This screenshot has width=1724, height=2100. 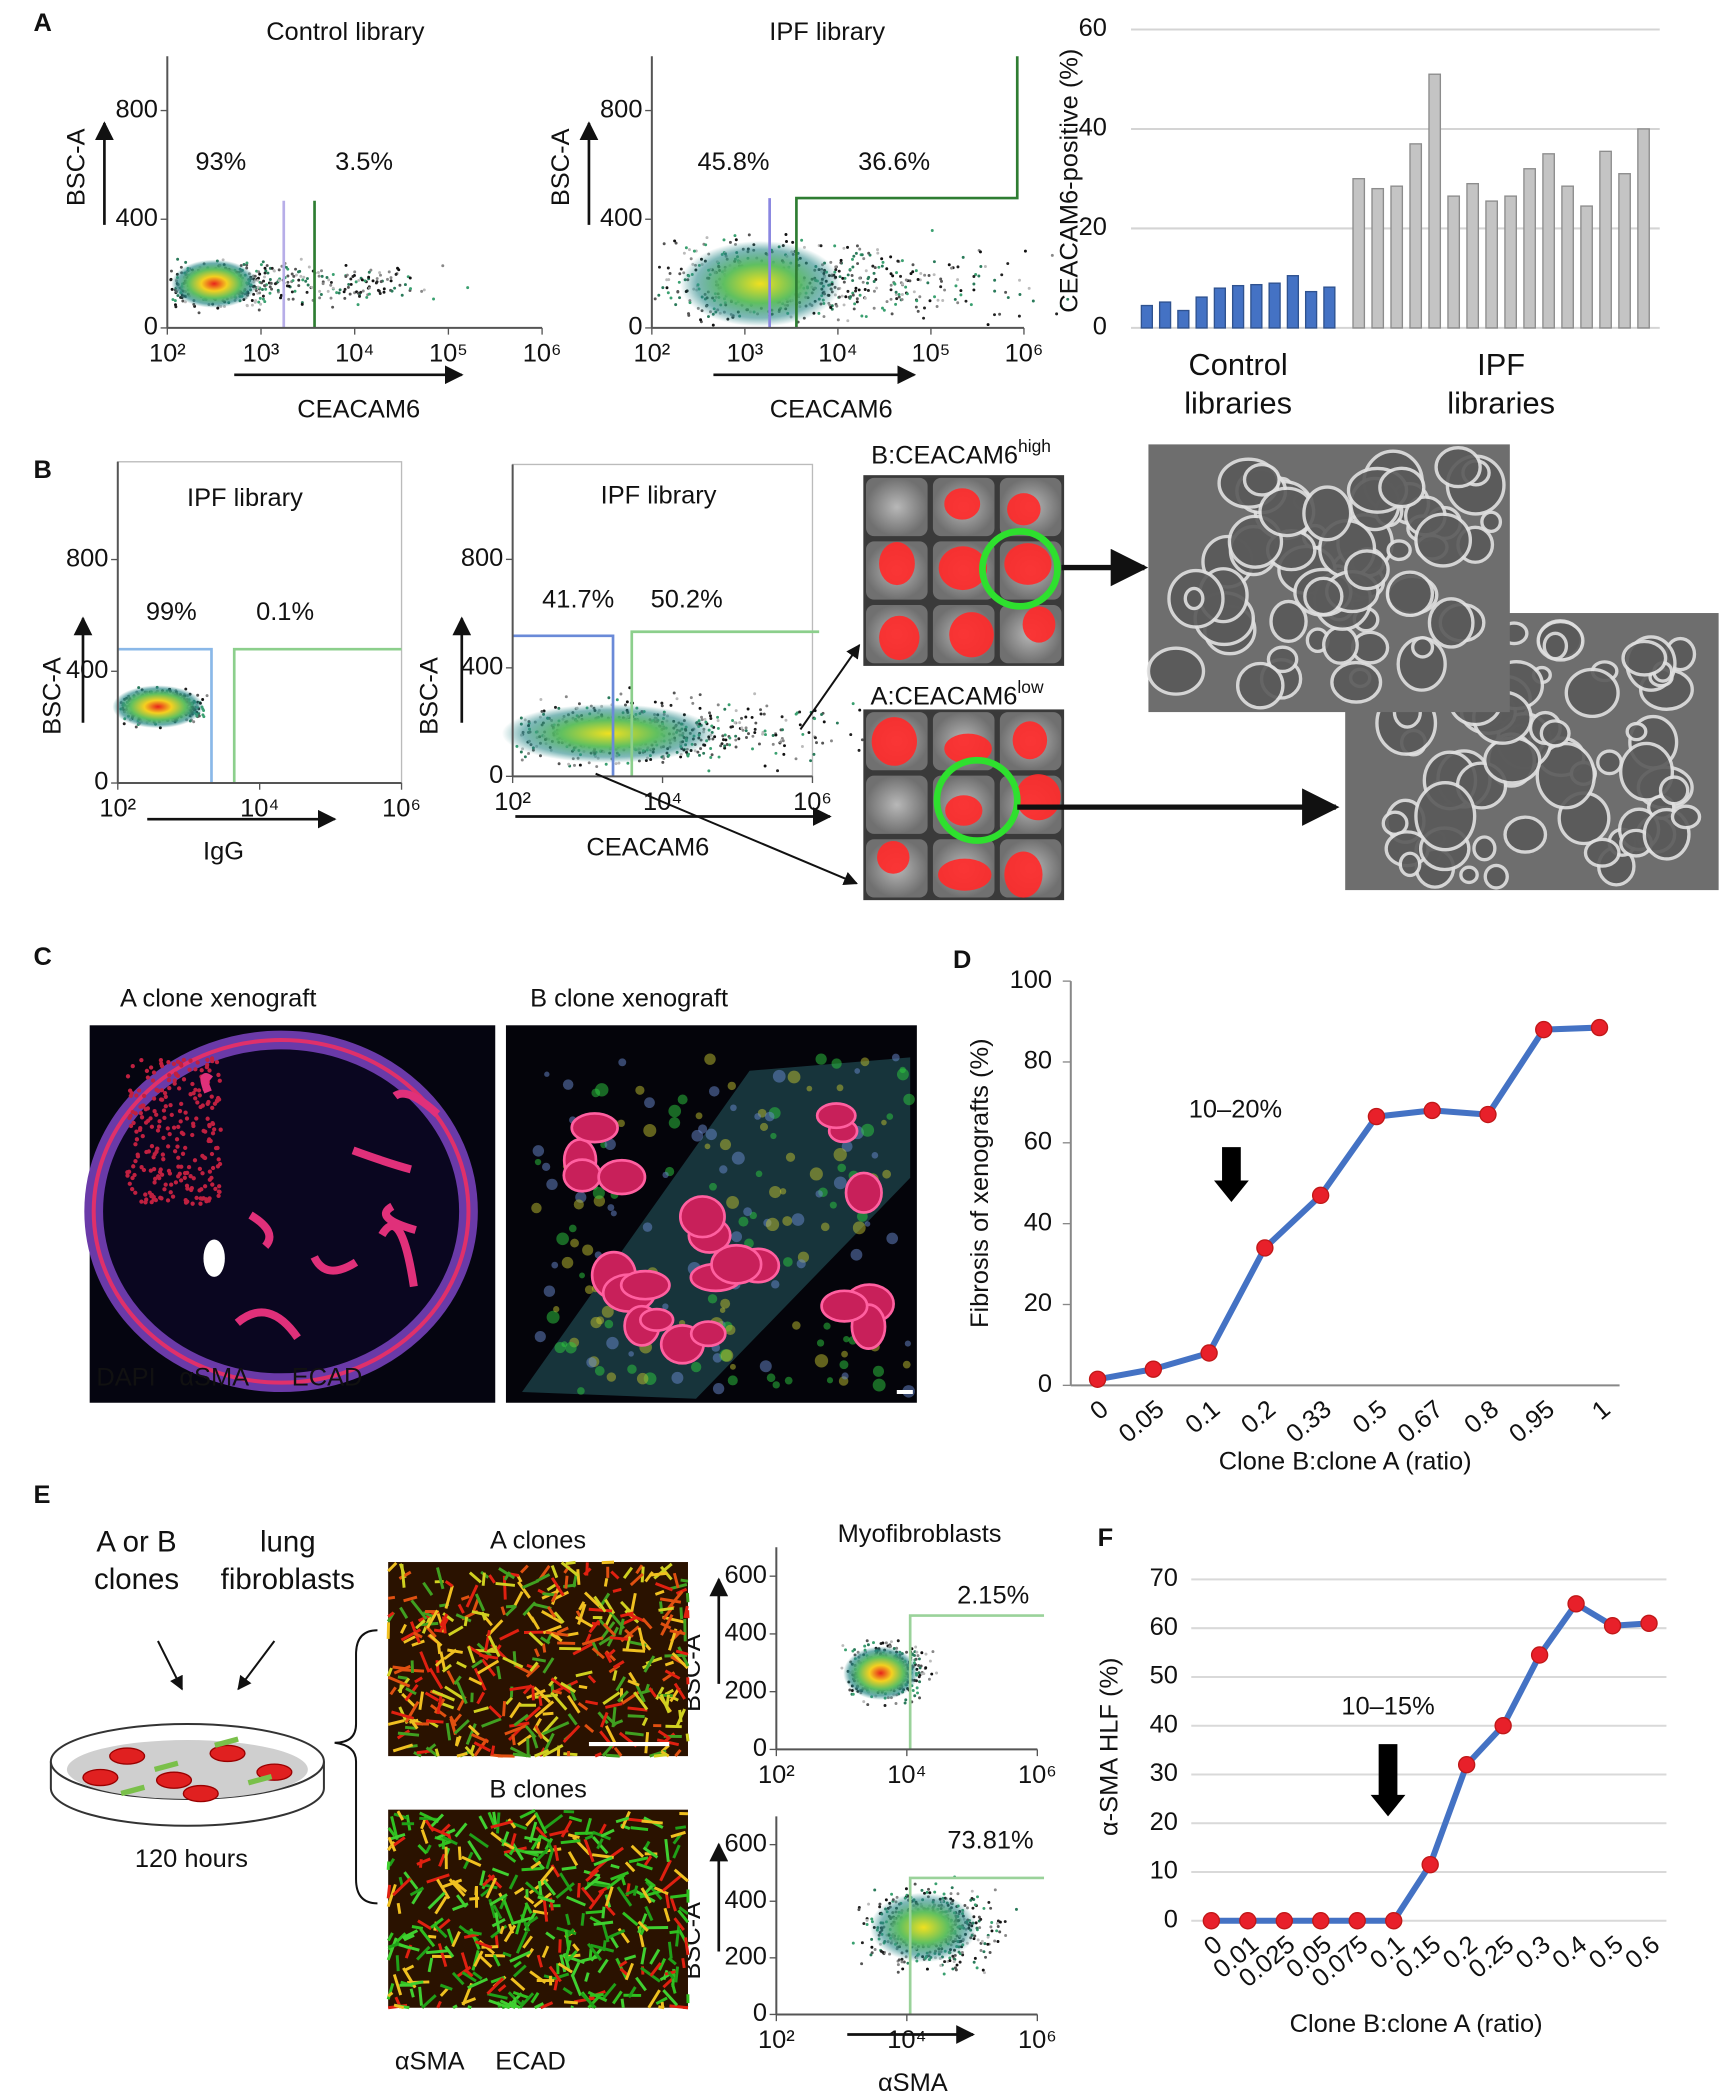 What do you see at coordinates (1030, 687) in the screenshot?
I see `well-label-sup: low` at bounding box center [1030, 687].